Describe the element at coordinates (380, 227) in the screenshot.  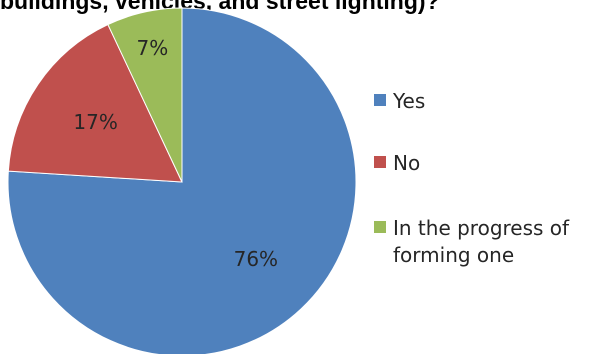
I see `legend-swatch-forming` at that location.